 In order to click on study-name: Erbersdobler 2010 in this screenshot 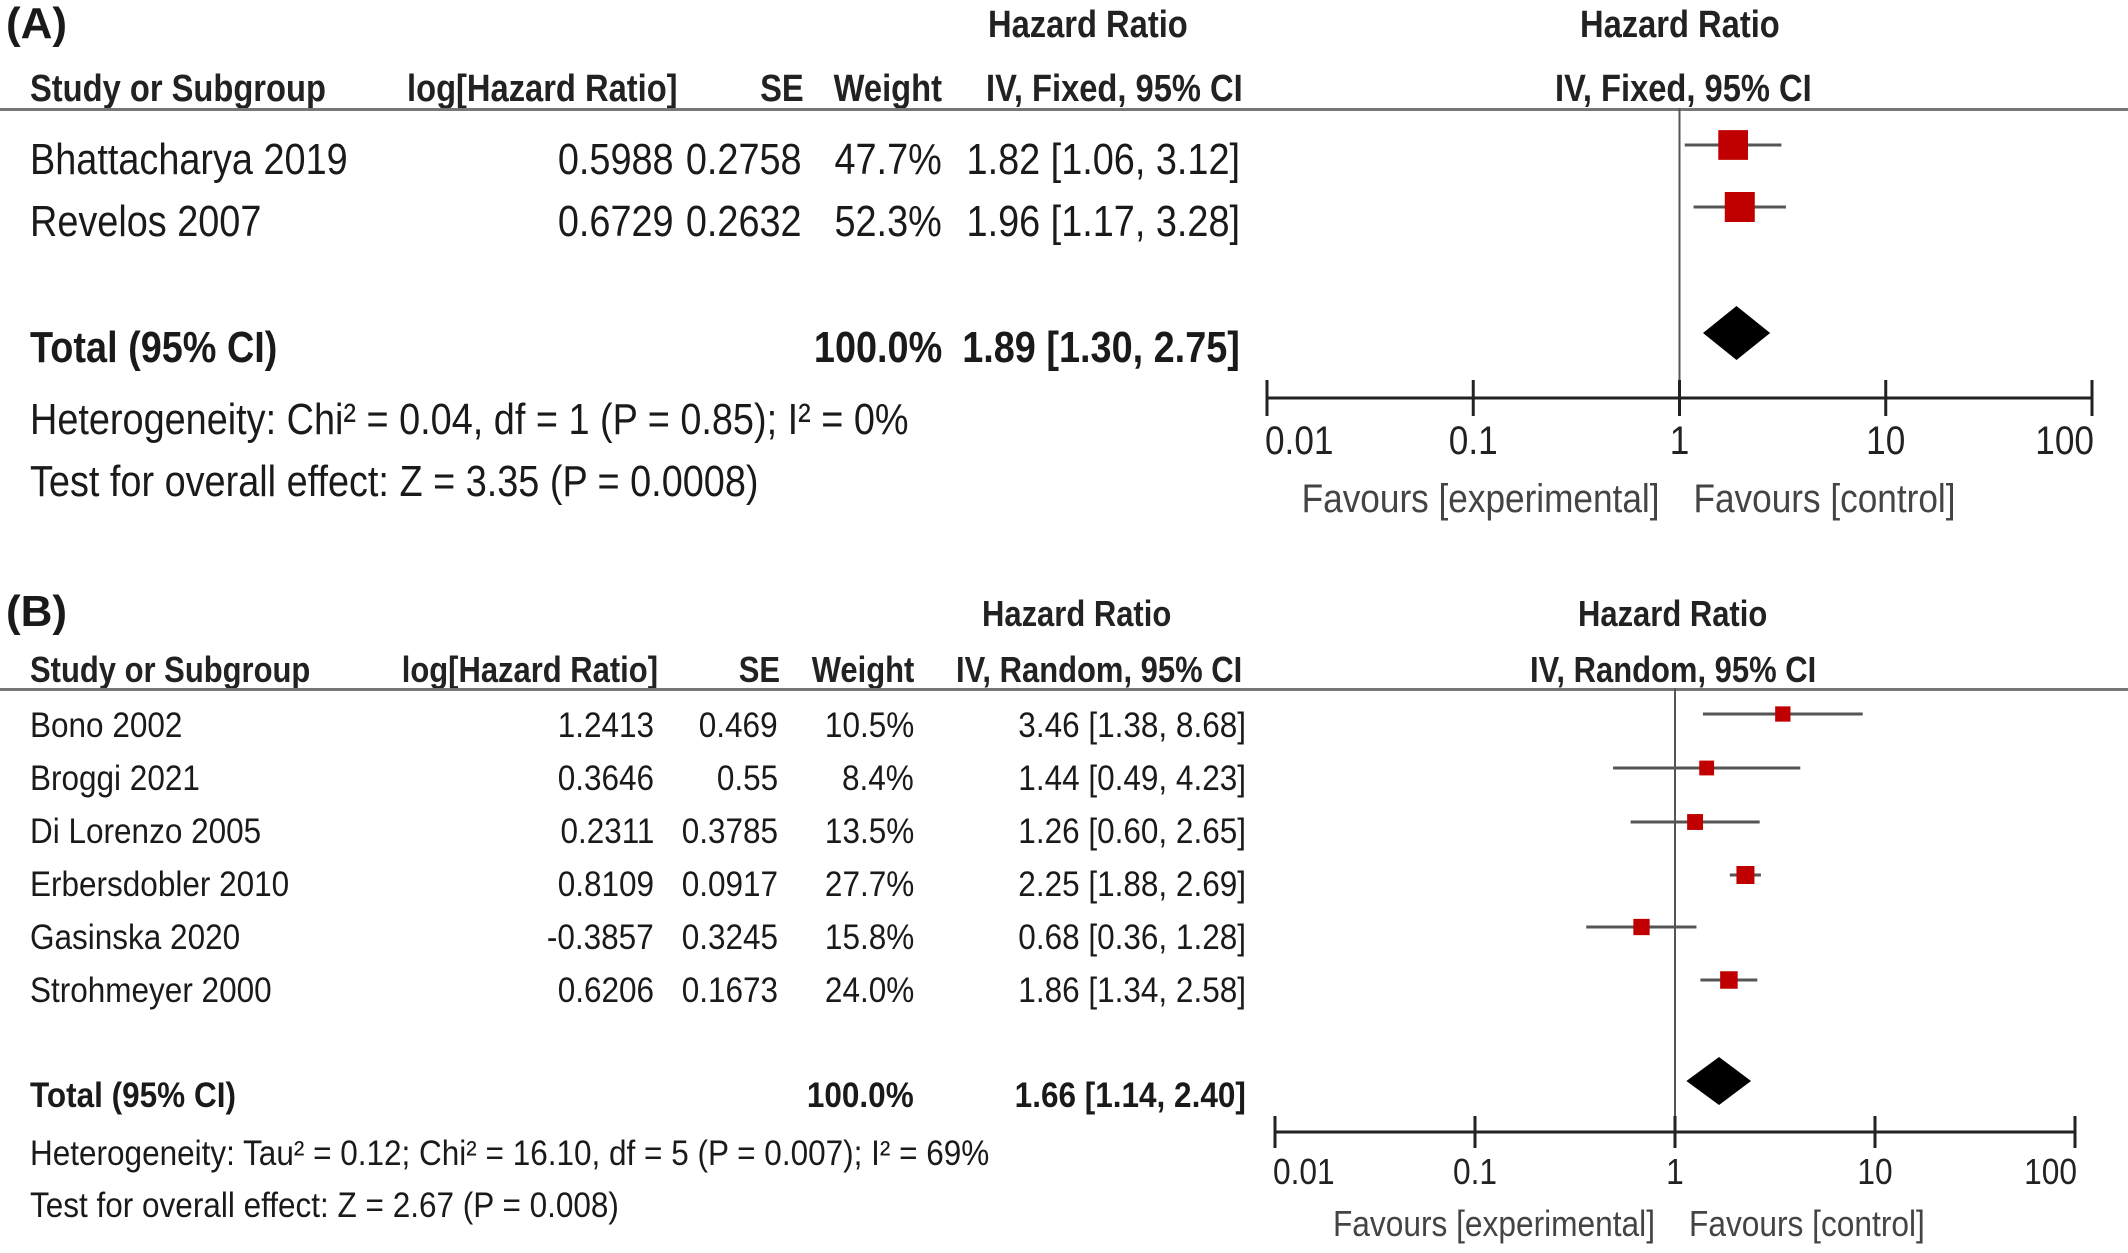, I will do `click(160, 884)`.